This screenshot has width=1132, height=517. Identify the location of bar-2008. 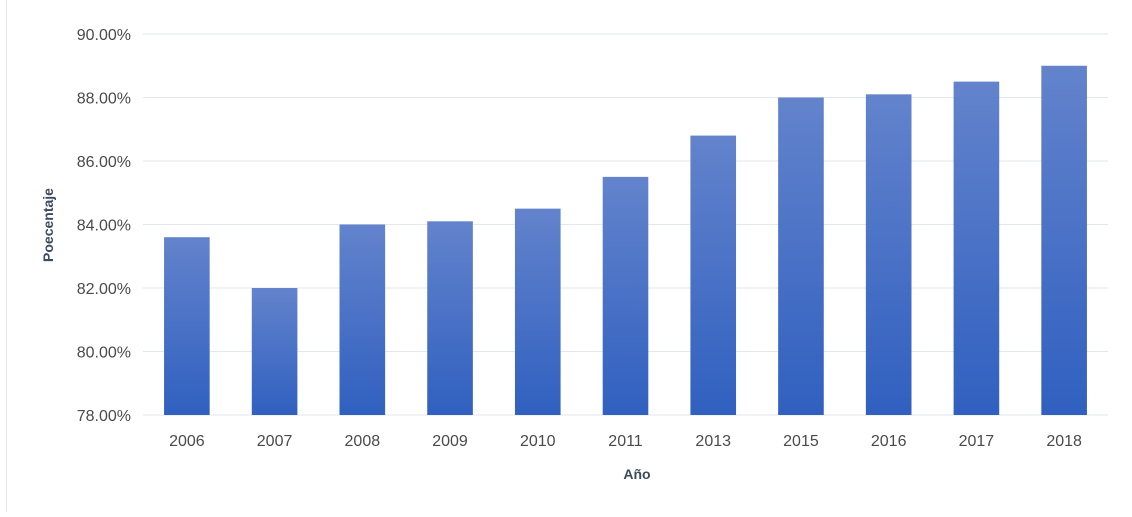
(362, 319).